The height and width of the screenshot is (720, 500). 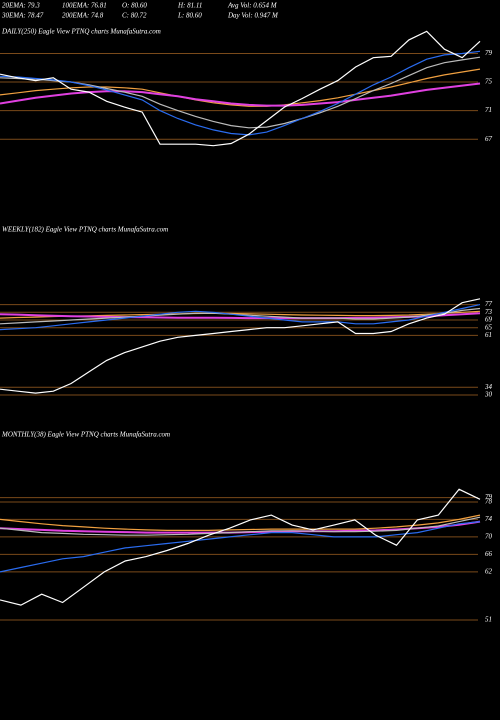 What do you see at coordinates (189, 6) in the screenshot?
I see `header-stat: H: 81.11` at bounding box center [189, 6].